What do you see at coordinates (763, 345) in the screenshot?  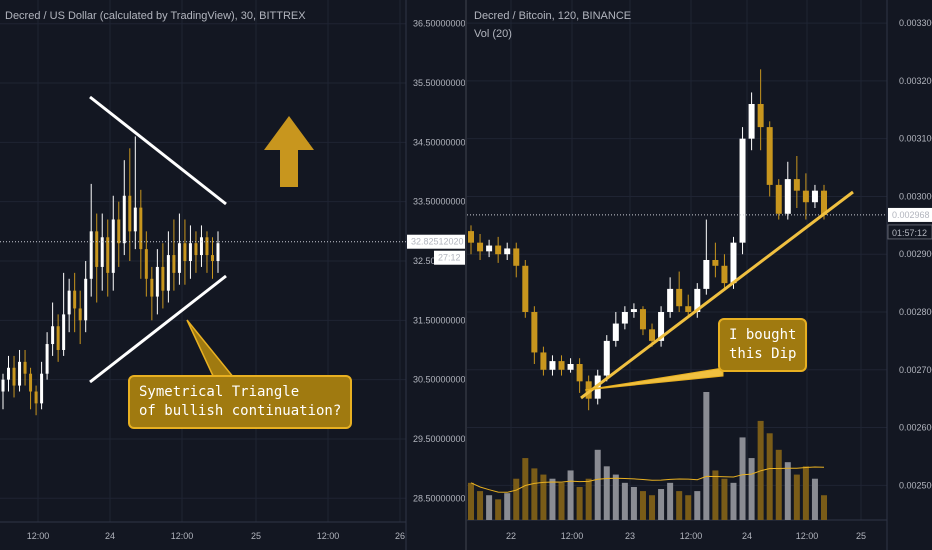 I see `dip-annotation: I bought this Dip` at bounding box center [763, 345].